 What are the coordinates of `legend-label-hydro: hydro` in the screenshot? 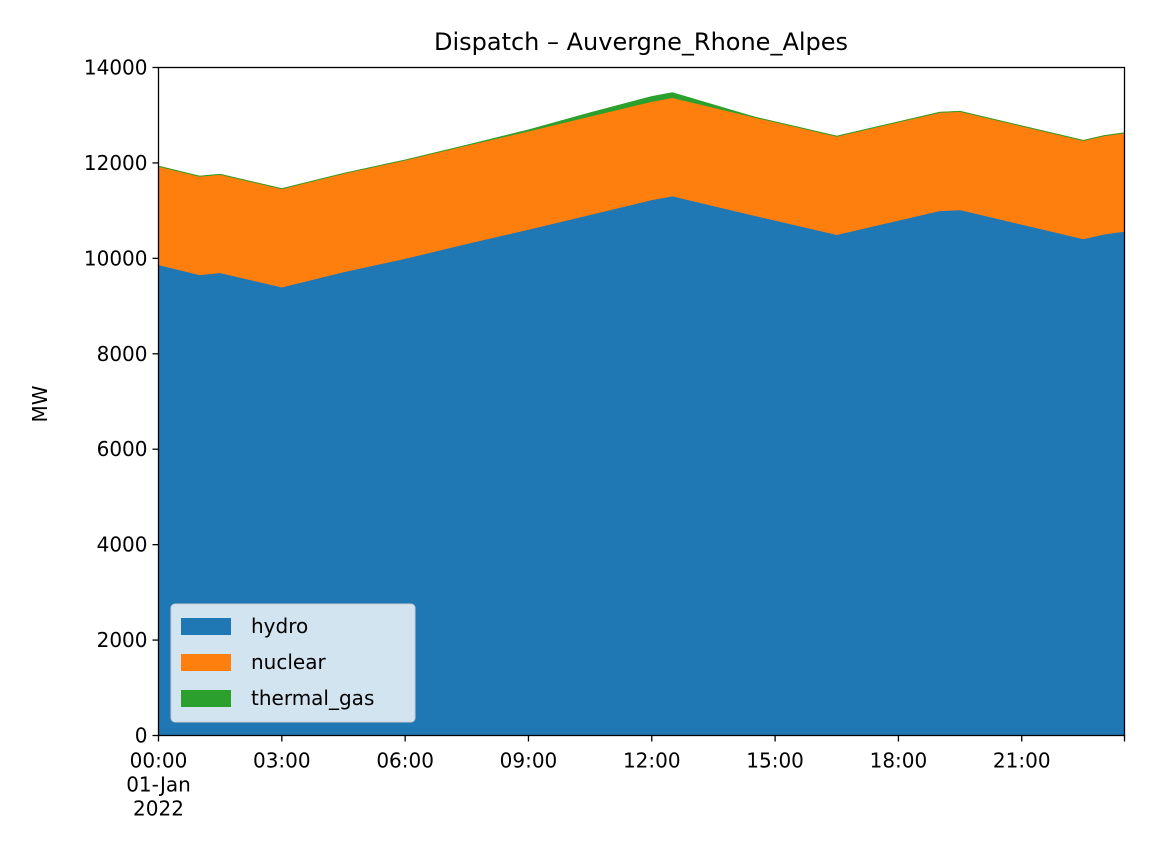 It's located at (279, 626).